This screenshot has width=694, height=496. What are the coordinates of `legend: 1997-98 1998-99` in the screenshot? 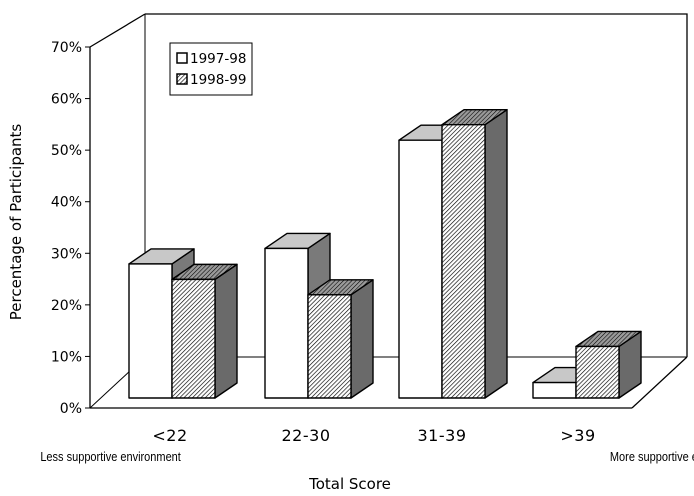 It's located at (211, 69).